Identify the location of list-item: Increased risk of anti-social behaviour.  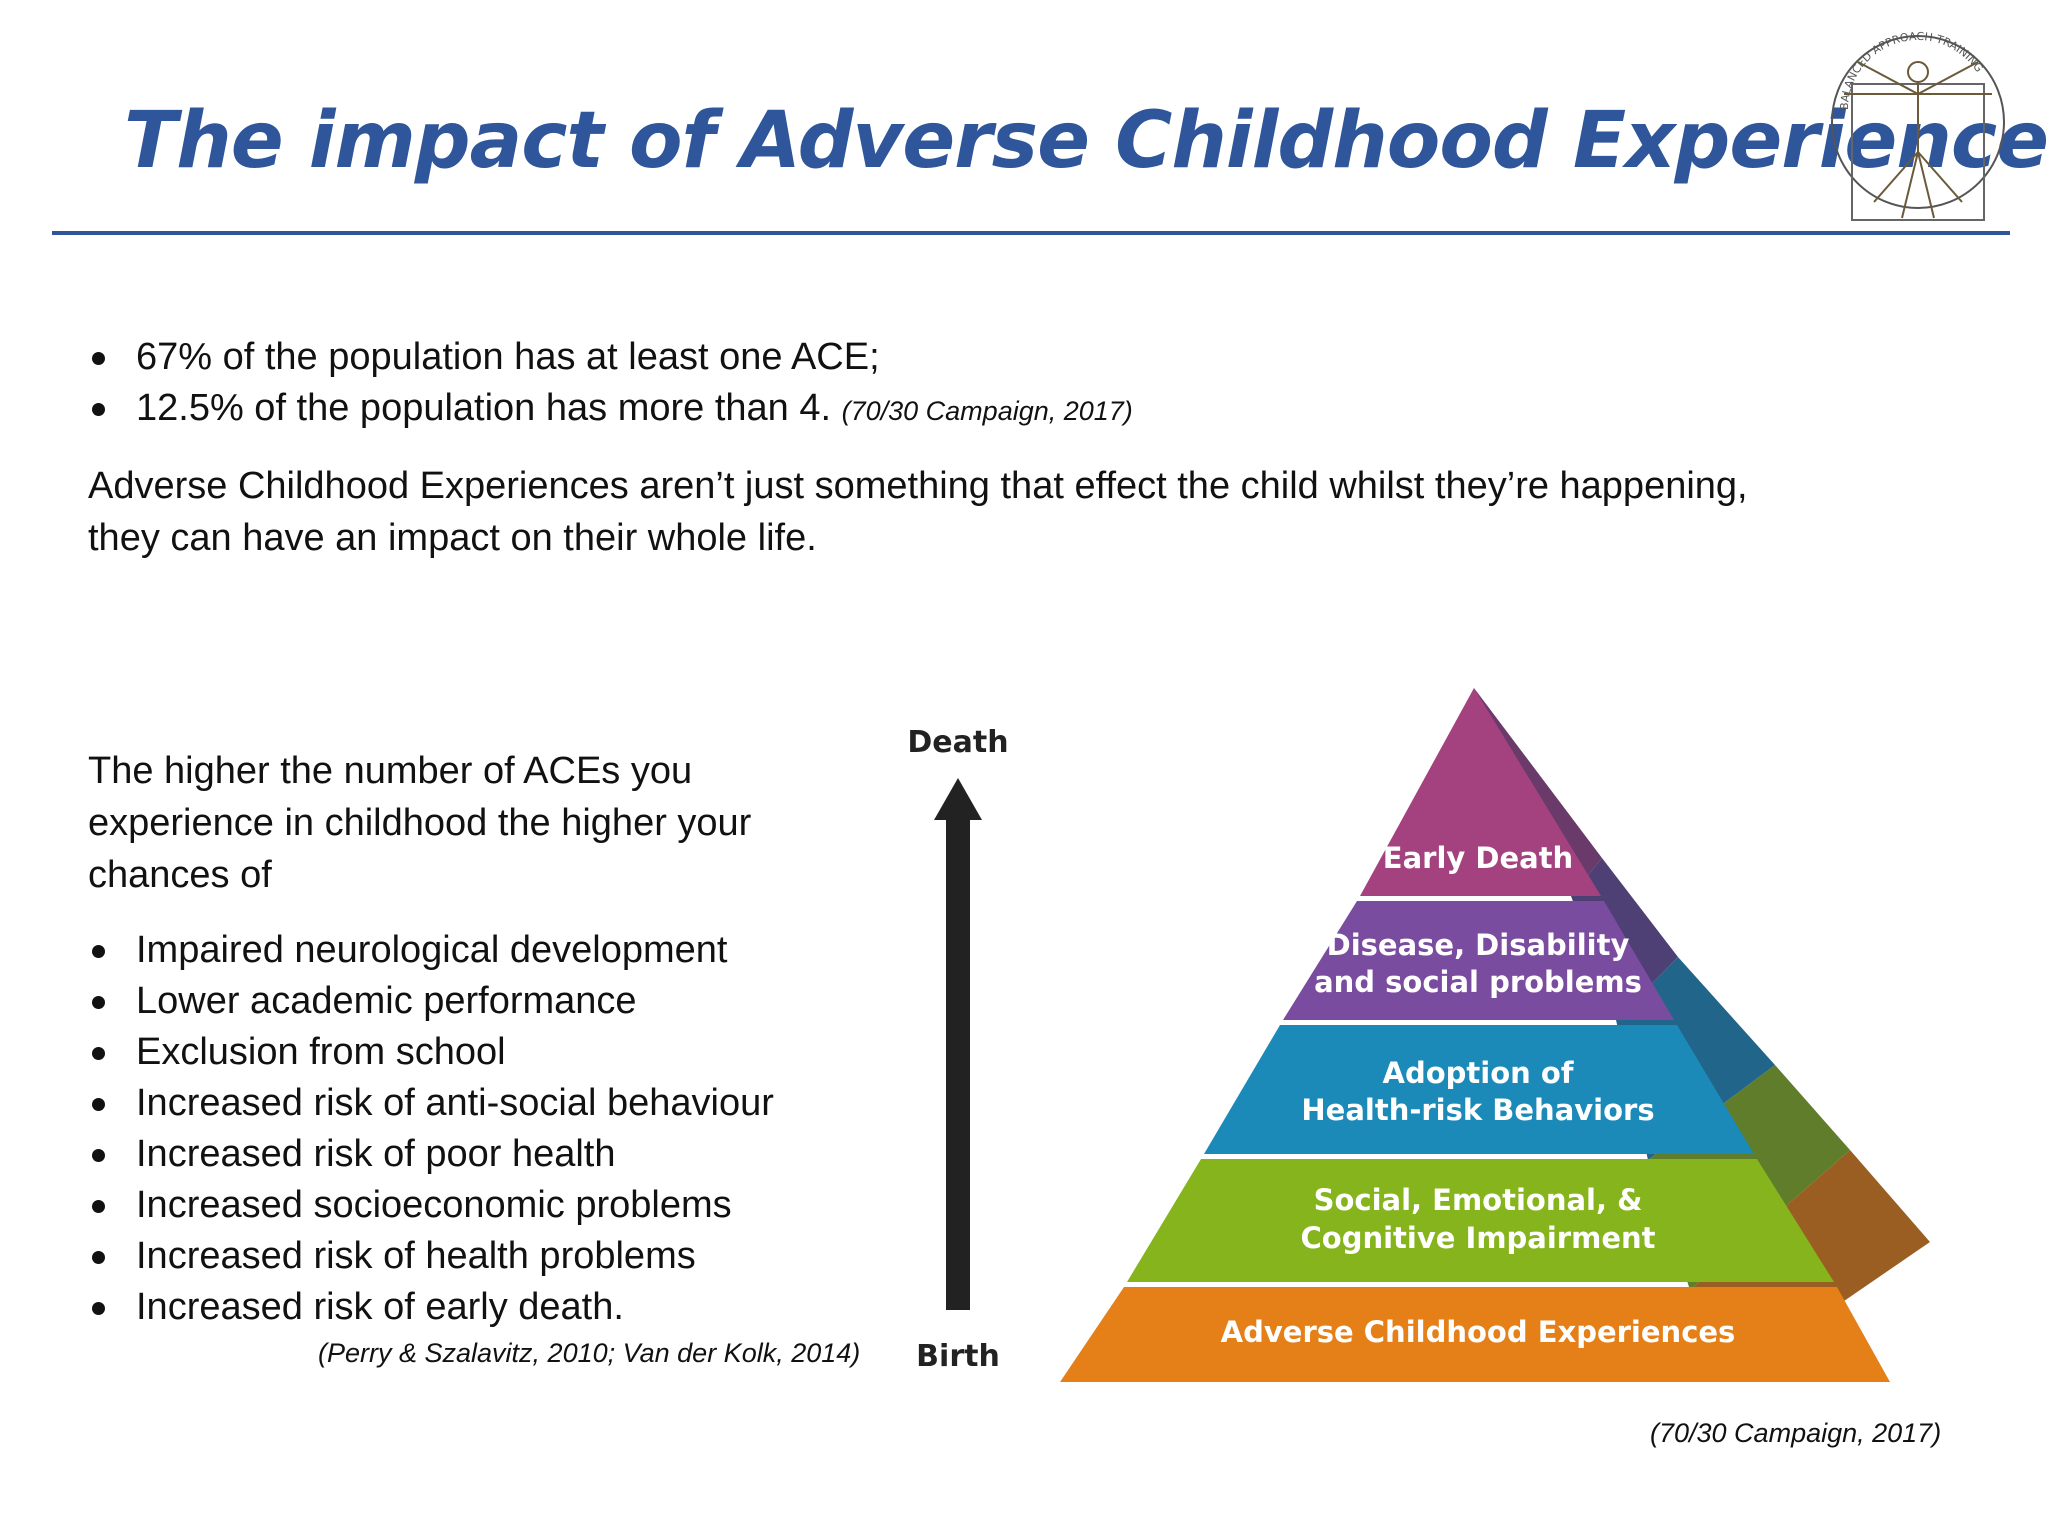
(431, 1103).